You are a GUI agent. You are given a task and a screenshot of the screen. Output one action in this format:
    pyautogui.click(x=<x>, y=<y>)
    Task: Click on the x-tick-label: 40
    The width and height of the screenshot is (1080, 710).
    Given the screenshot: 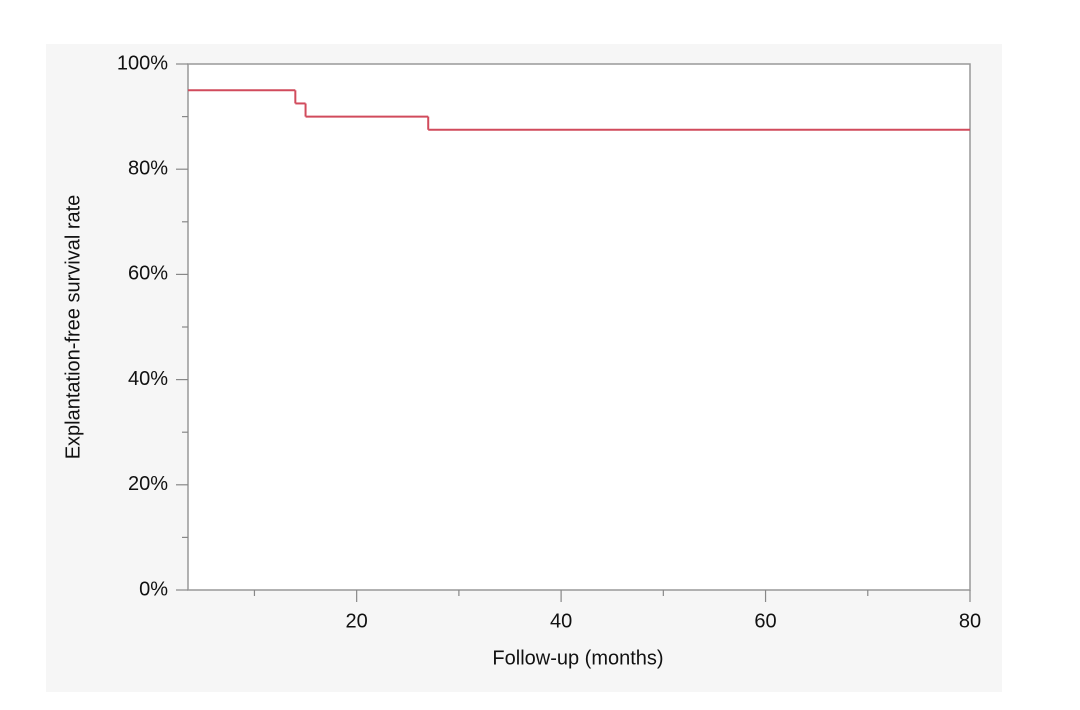 What is the action you would take?
    pyautogui.click(x=561, y=621)
    